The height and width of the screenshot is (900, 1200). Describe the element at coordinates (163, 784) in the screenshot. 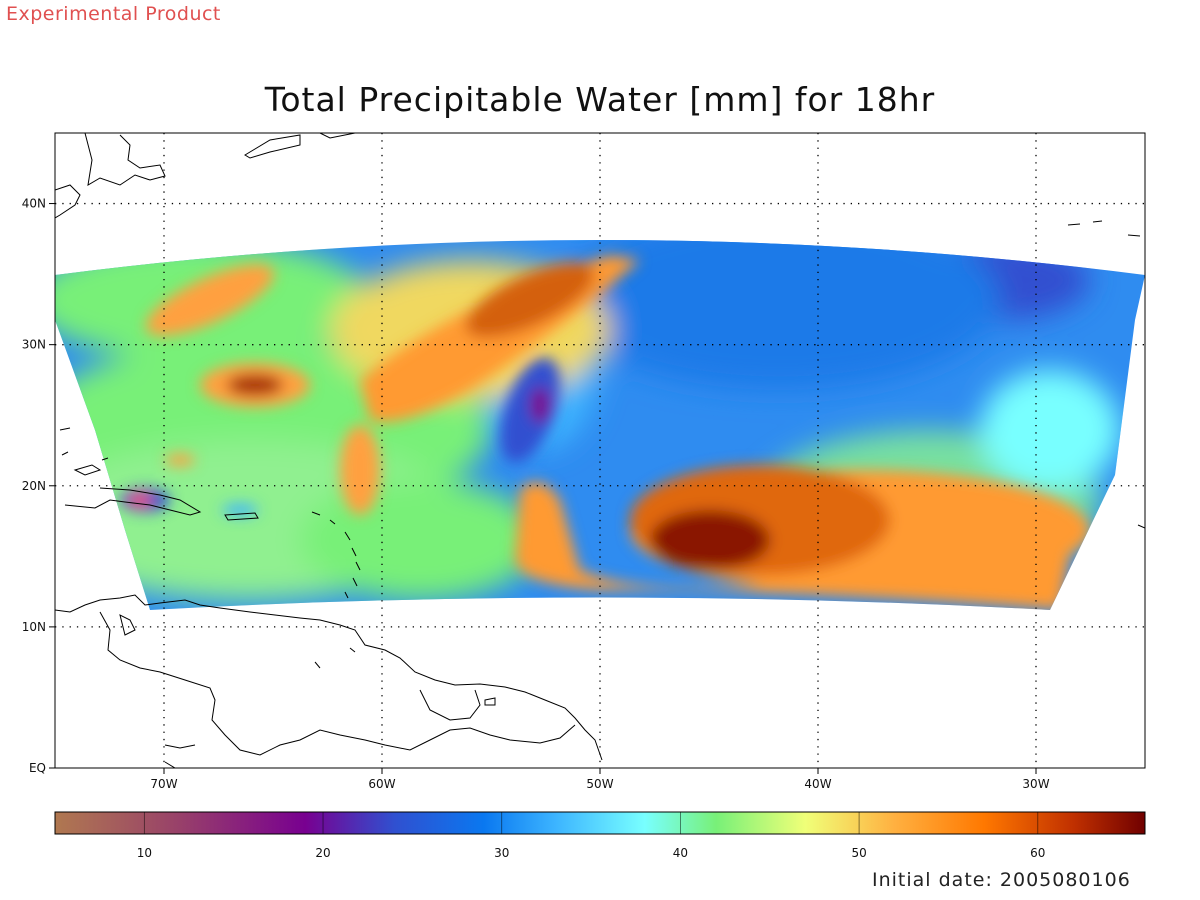

I see `lon-tick-label: 70W` at that location.